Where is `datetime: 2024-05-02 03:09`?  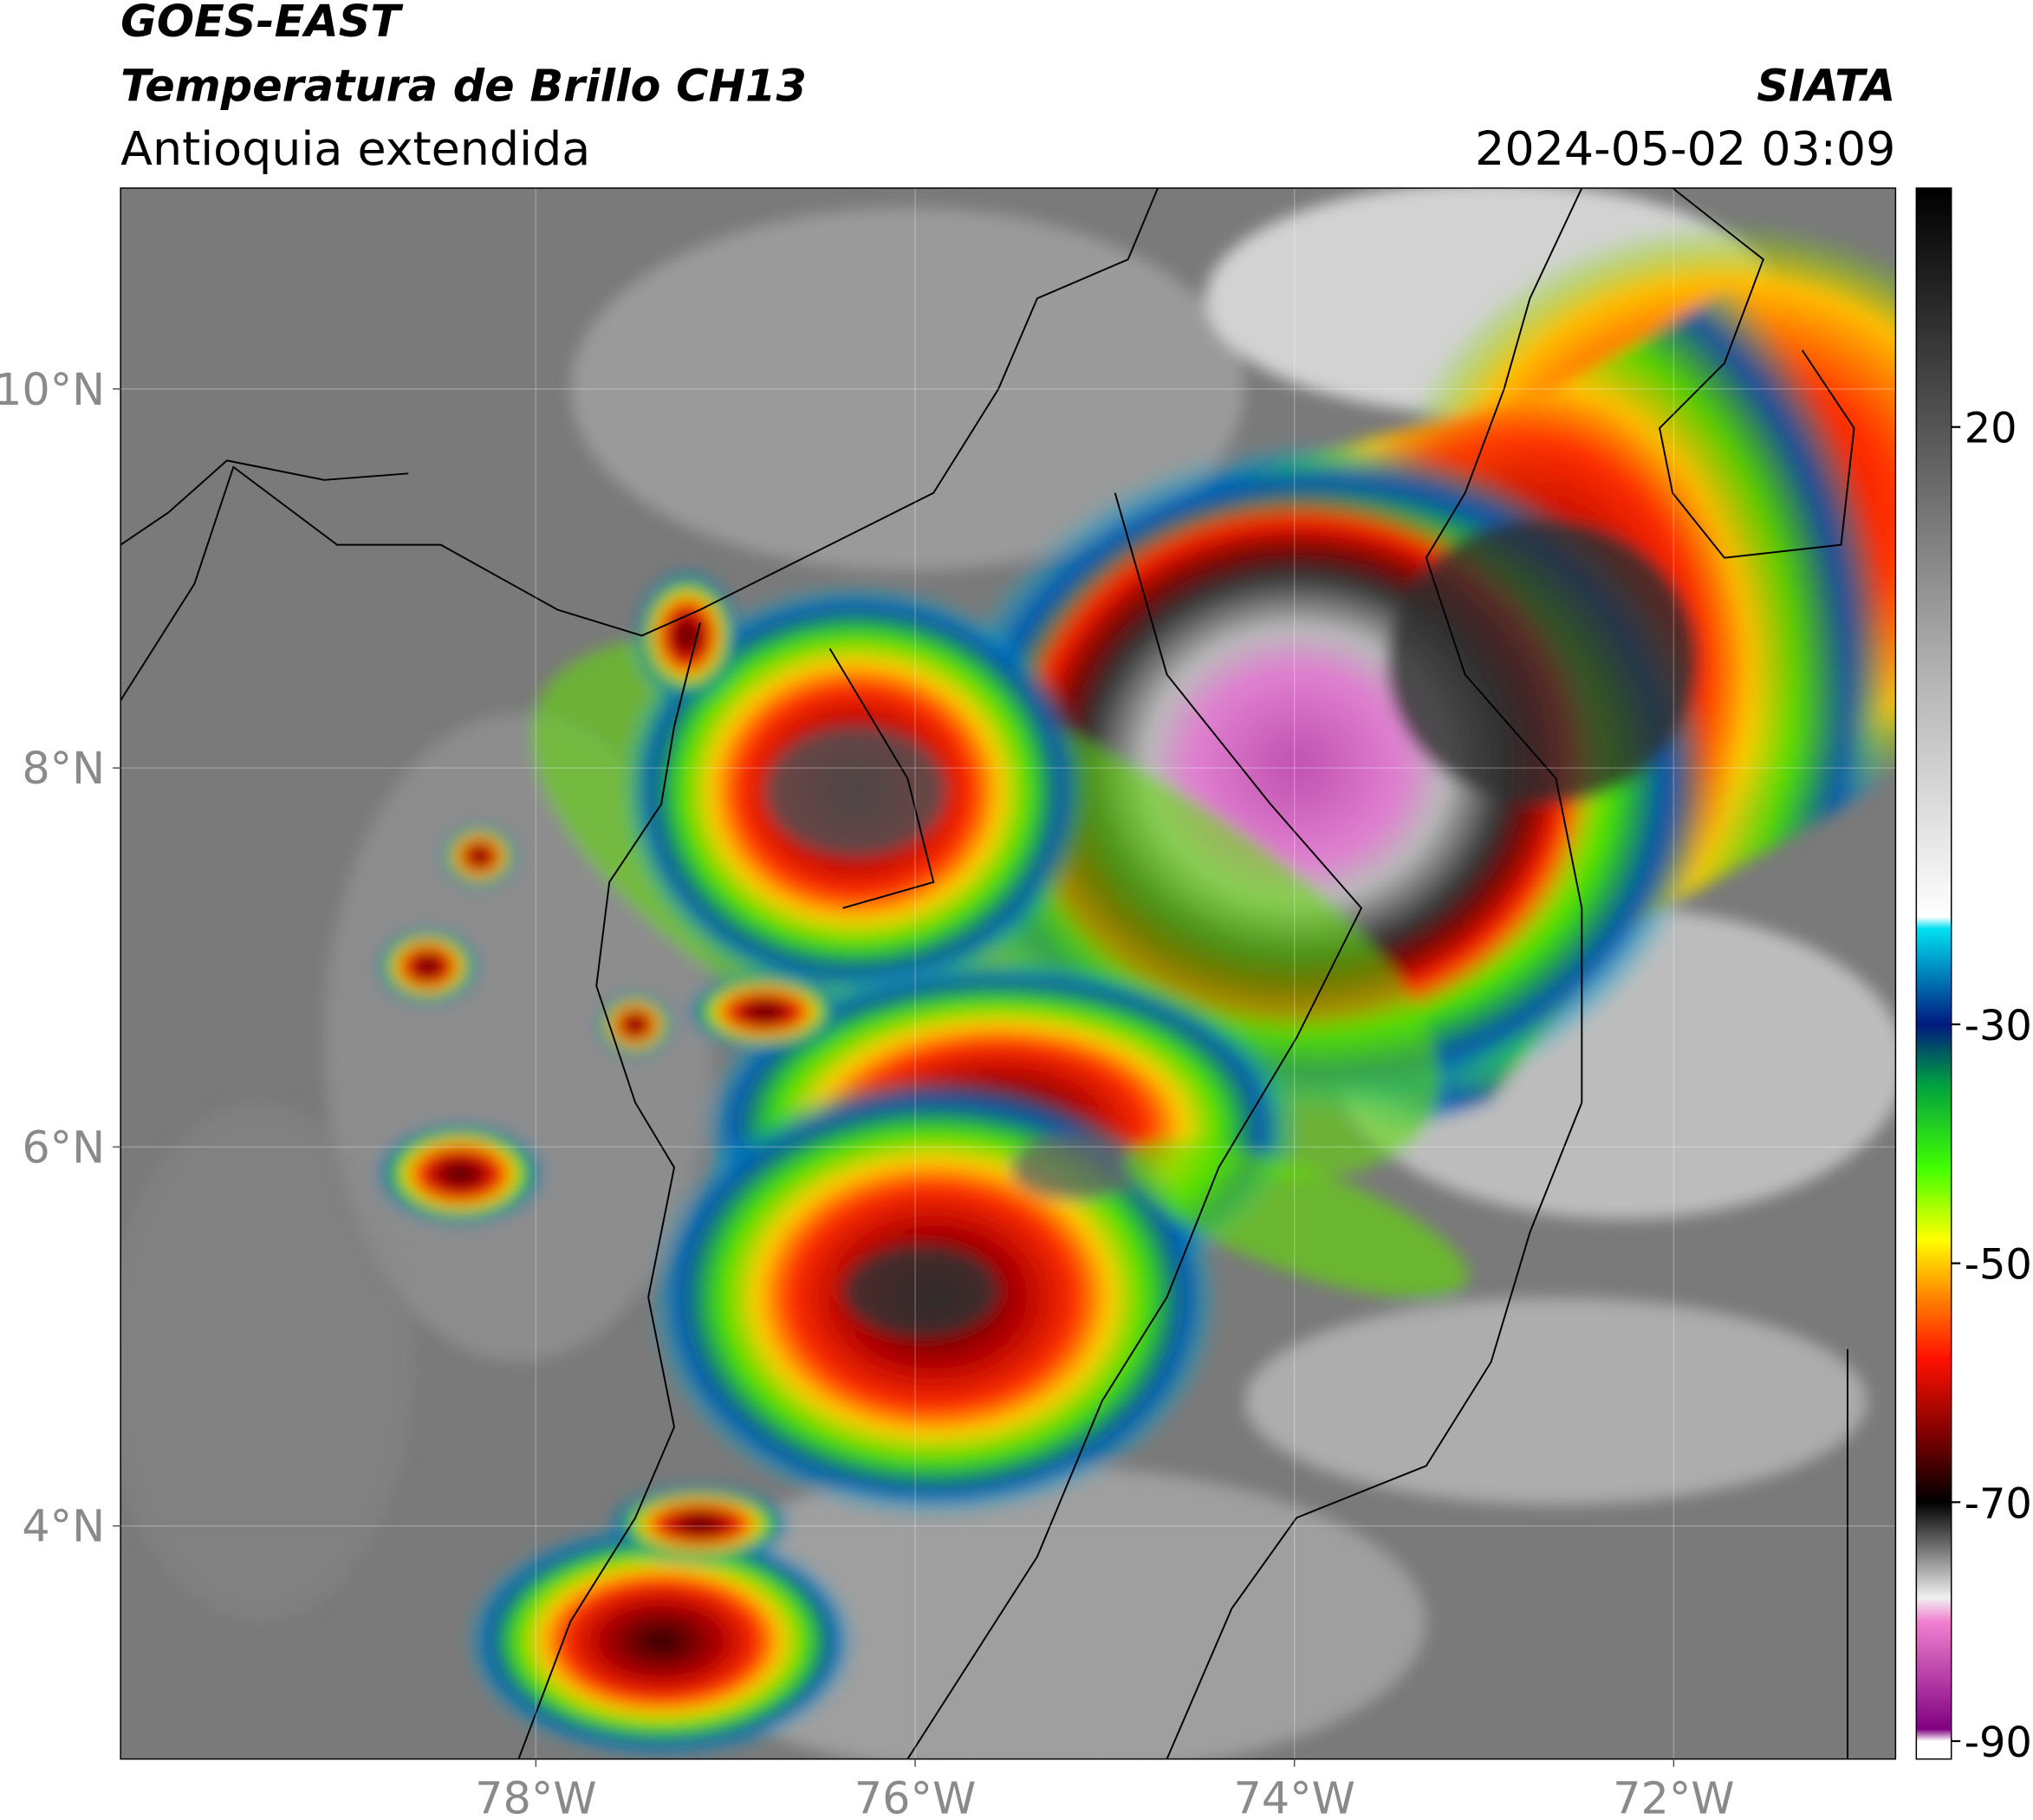 datetime: 2024-05-02 03:09 is located at coordinates (1685, 148).